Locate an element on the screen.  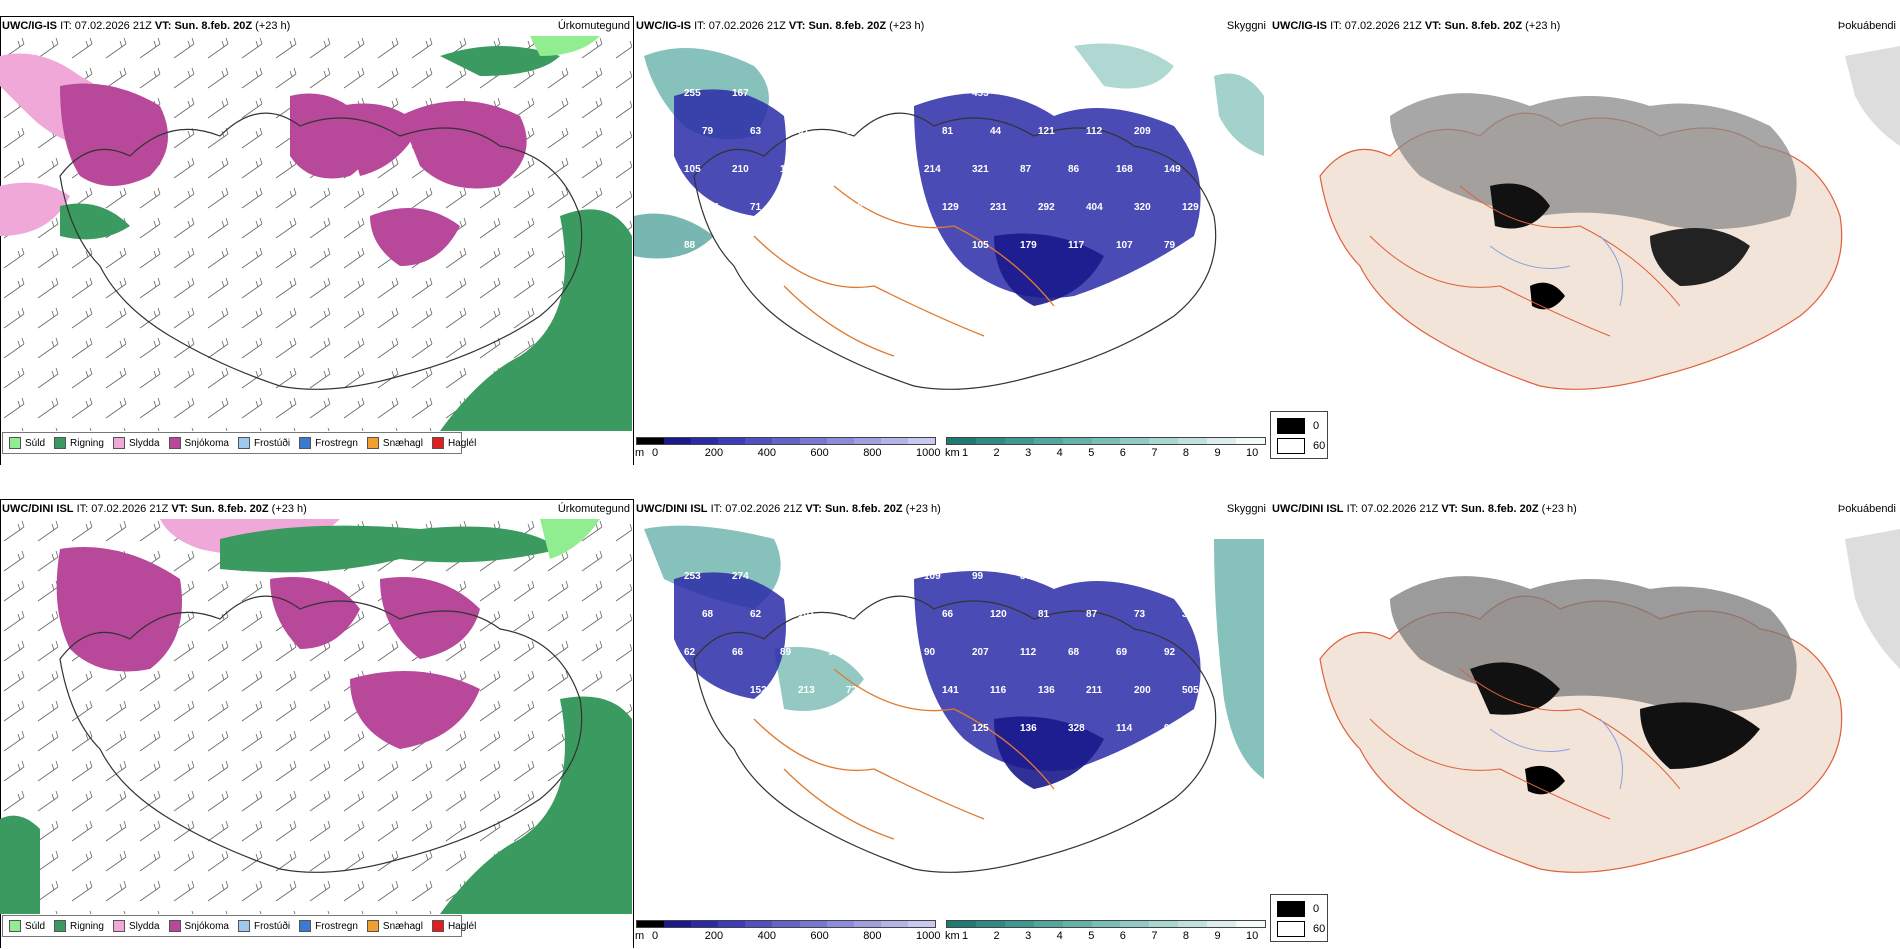
precip-map is located at coordinates (316, 233).